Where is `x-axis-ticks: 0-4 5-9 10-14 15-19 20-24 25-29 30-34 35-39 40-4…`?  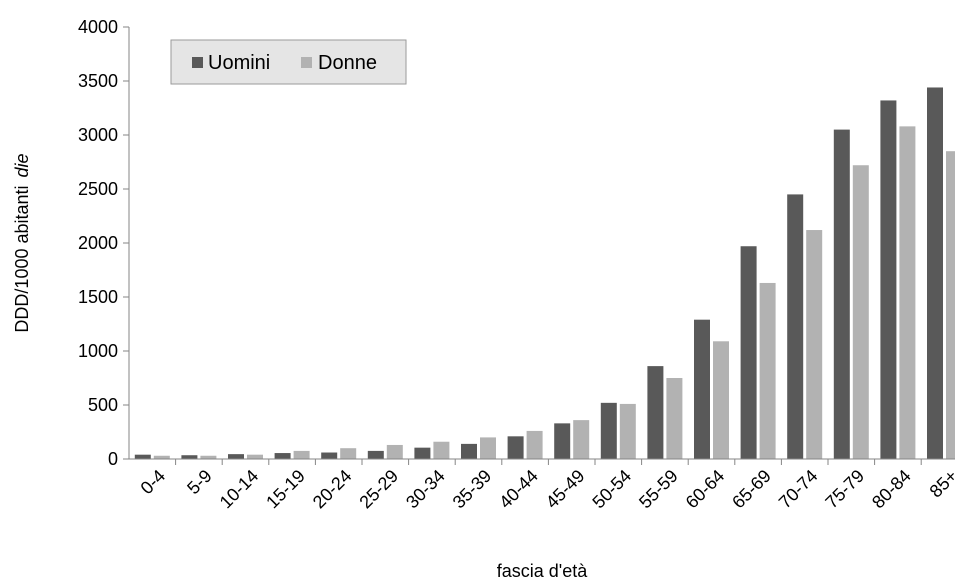
x-axis-ticks: 0-4 5-9 10-14 15-19 20-24 25-29 30-34 35-39 40-4… is located at coordinates (546, 485).